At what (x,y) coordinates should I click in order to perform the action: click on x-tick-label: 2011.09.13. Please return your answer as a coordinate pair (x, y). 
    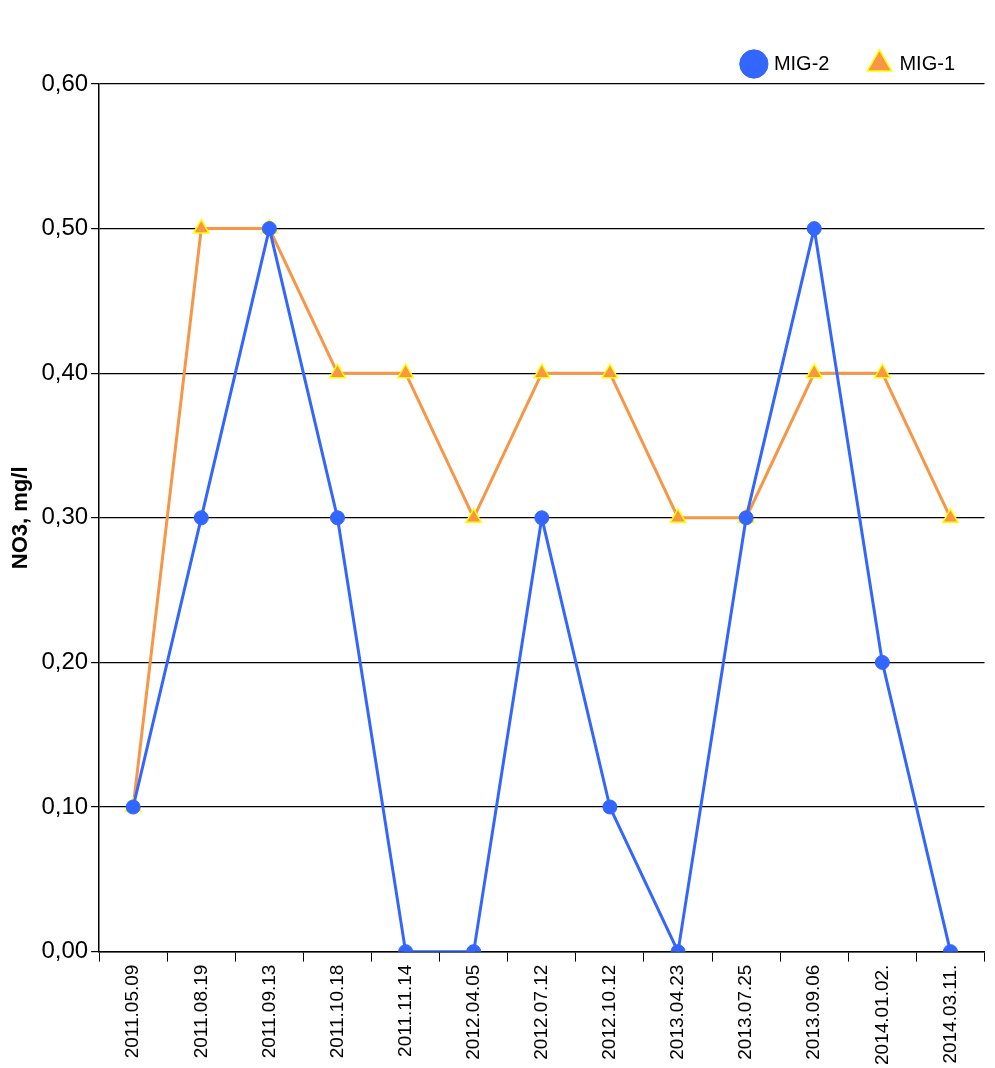
    Looking at the image, I should click on (268, 1011).